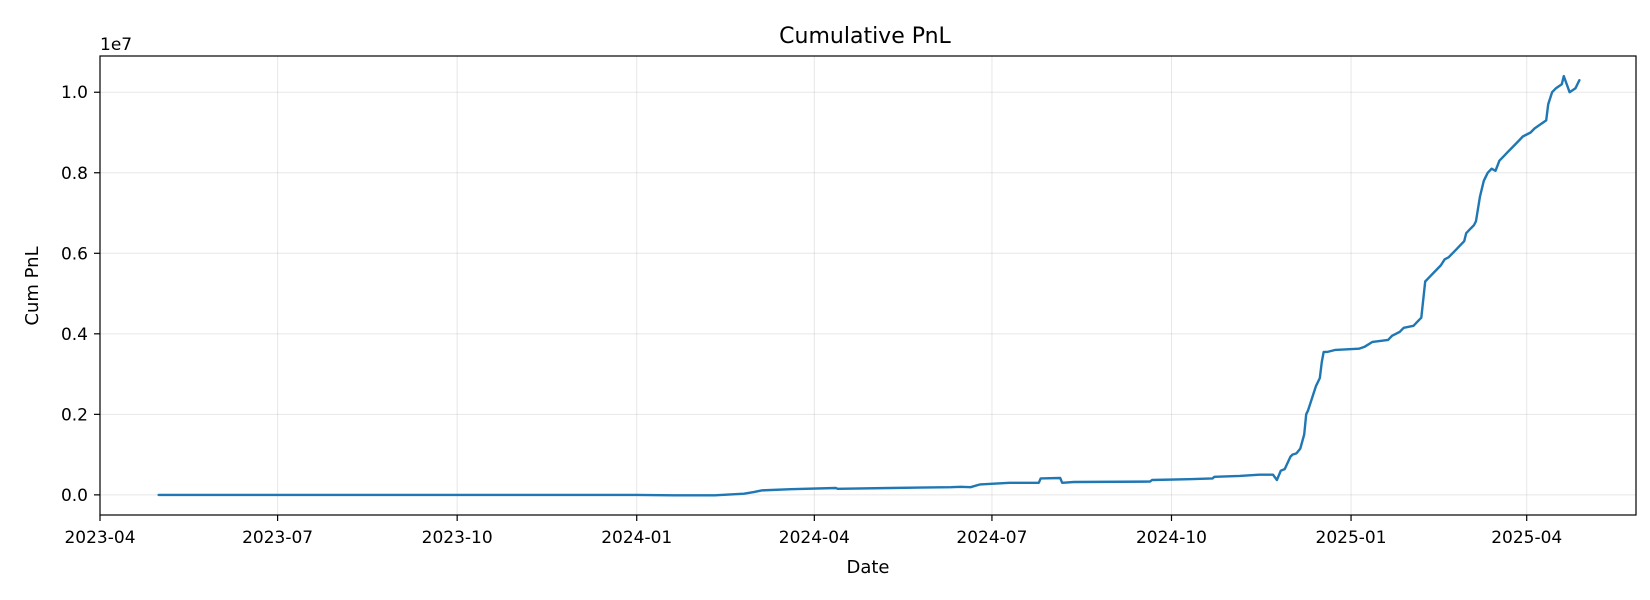 The height and width of the screenshot is (600, 1650). What do you see at coordinates (74, 415) in the screenshot?
I see `y-tick-label: 0.2` at bounding box center [74, 415].